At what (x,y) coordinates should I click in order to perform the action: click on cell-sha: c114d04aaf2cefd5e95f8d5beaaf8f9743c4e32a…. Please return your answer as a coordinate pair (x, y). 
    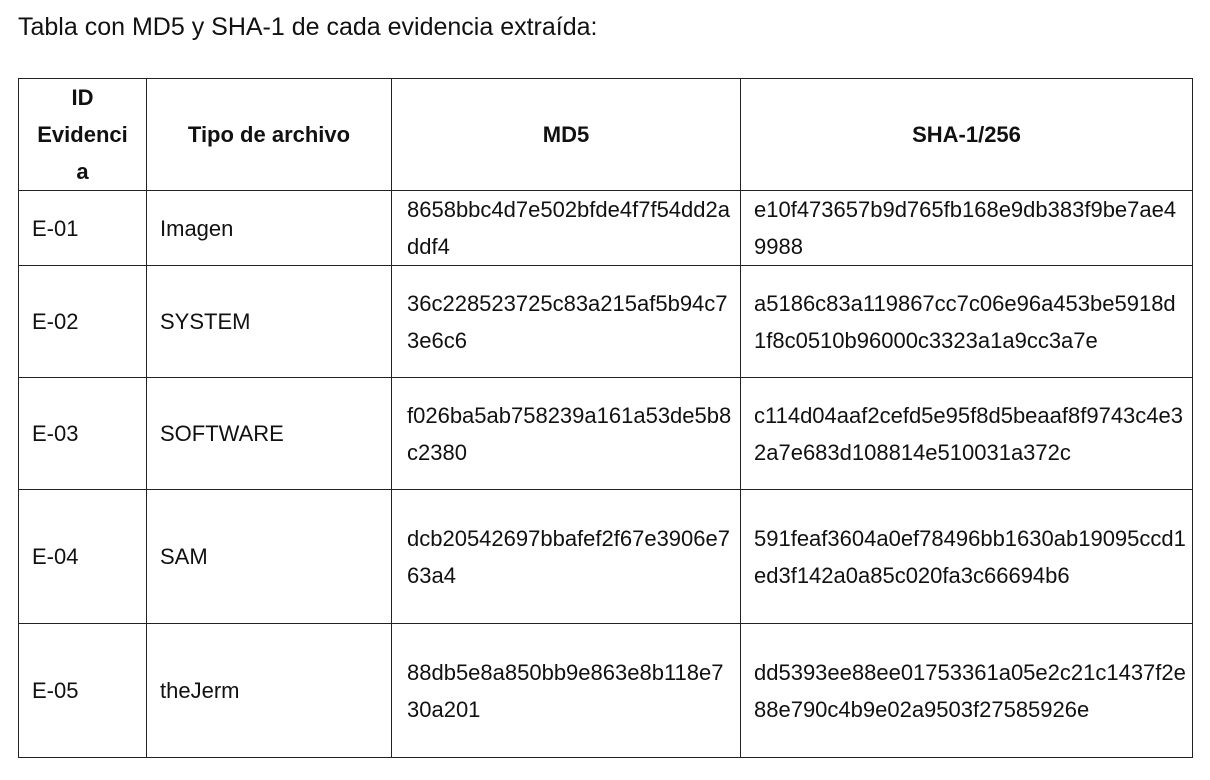
    Looking at the image, I should click on (966, 433).